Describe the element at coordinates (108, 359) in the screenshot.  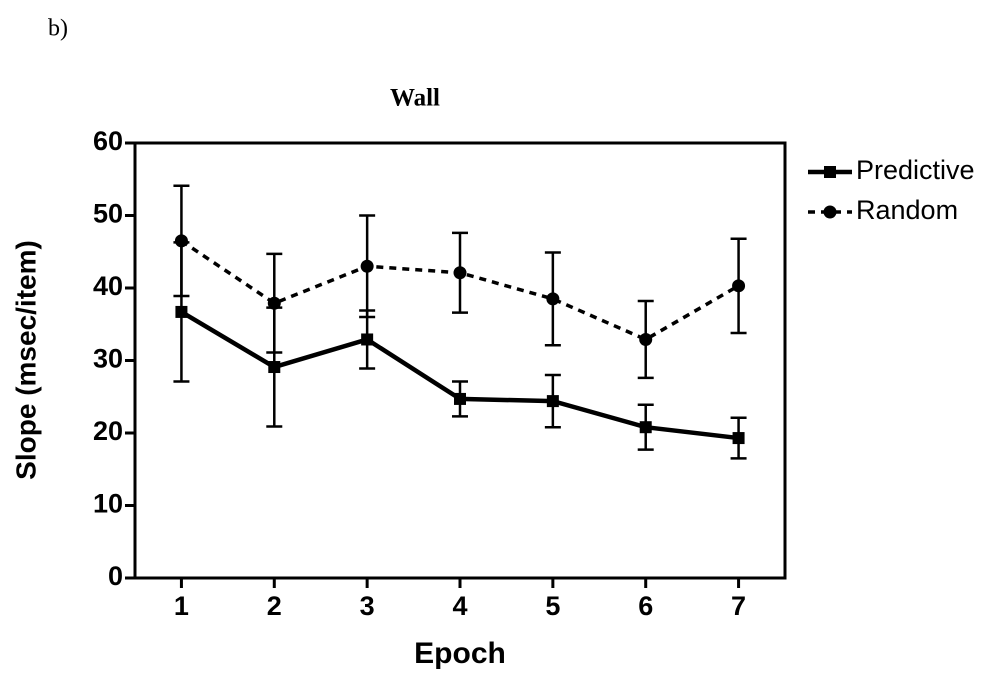
I see `y-tick-label: 30` at that location.